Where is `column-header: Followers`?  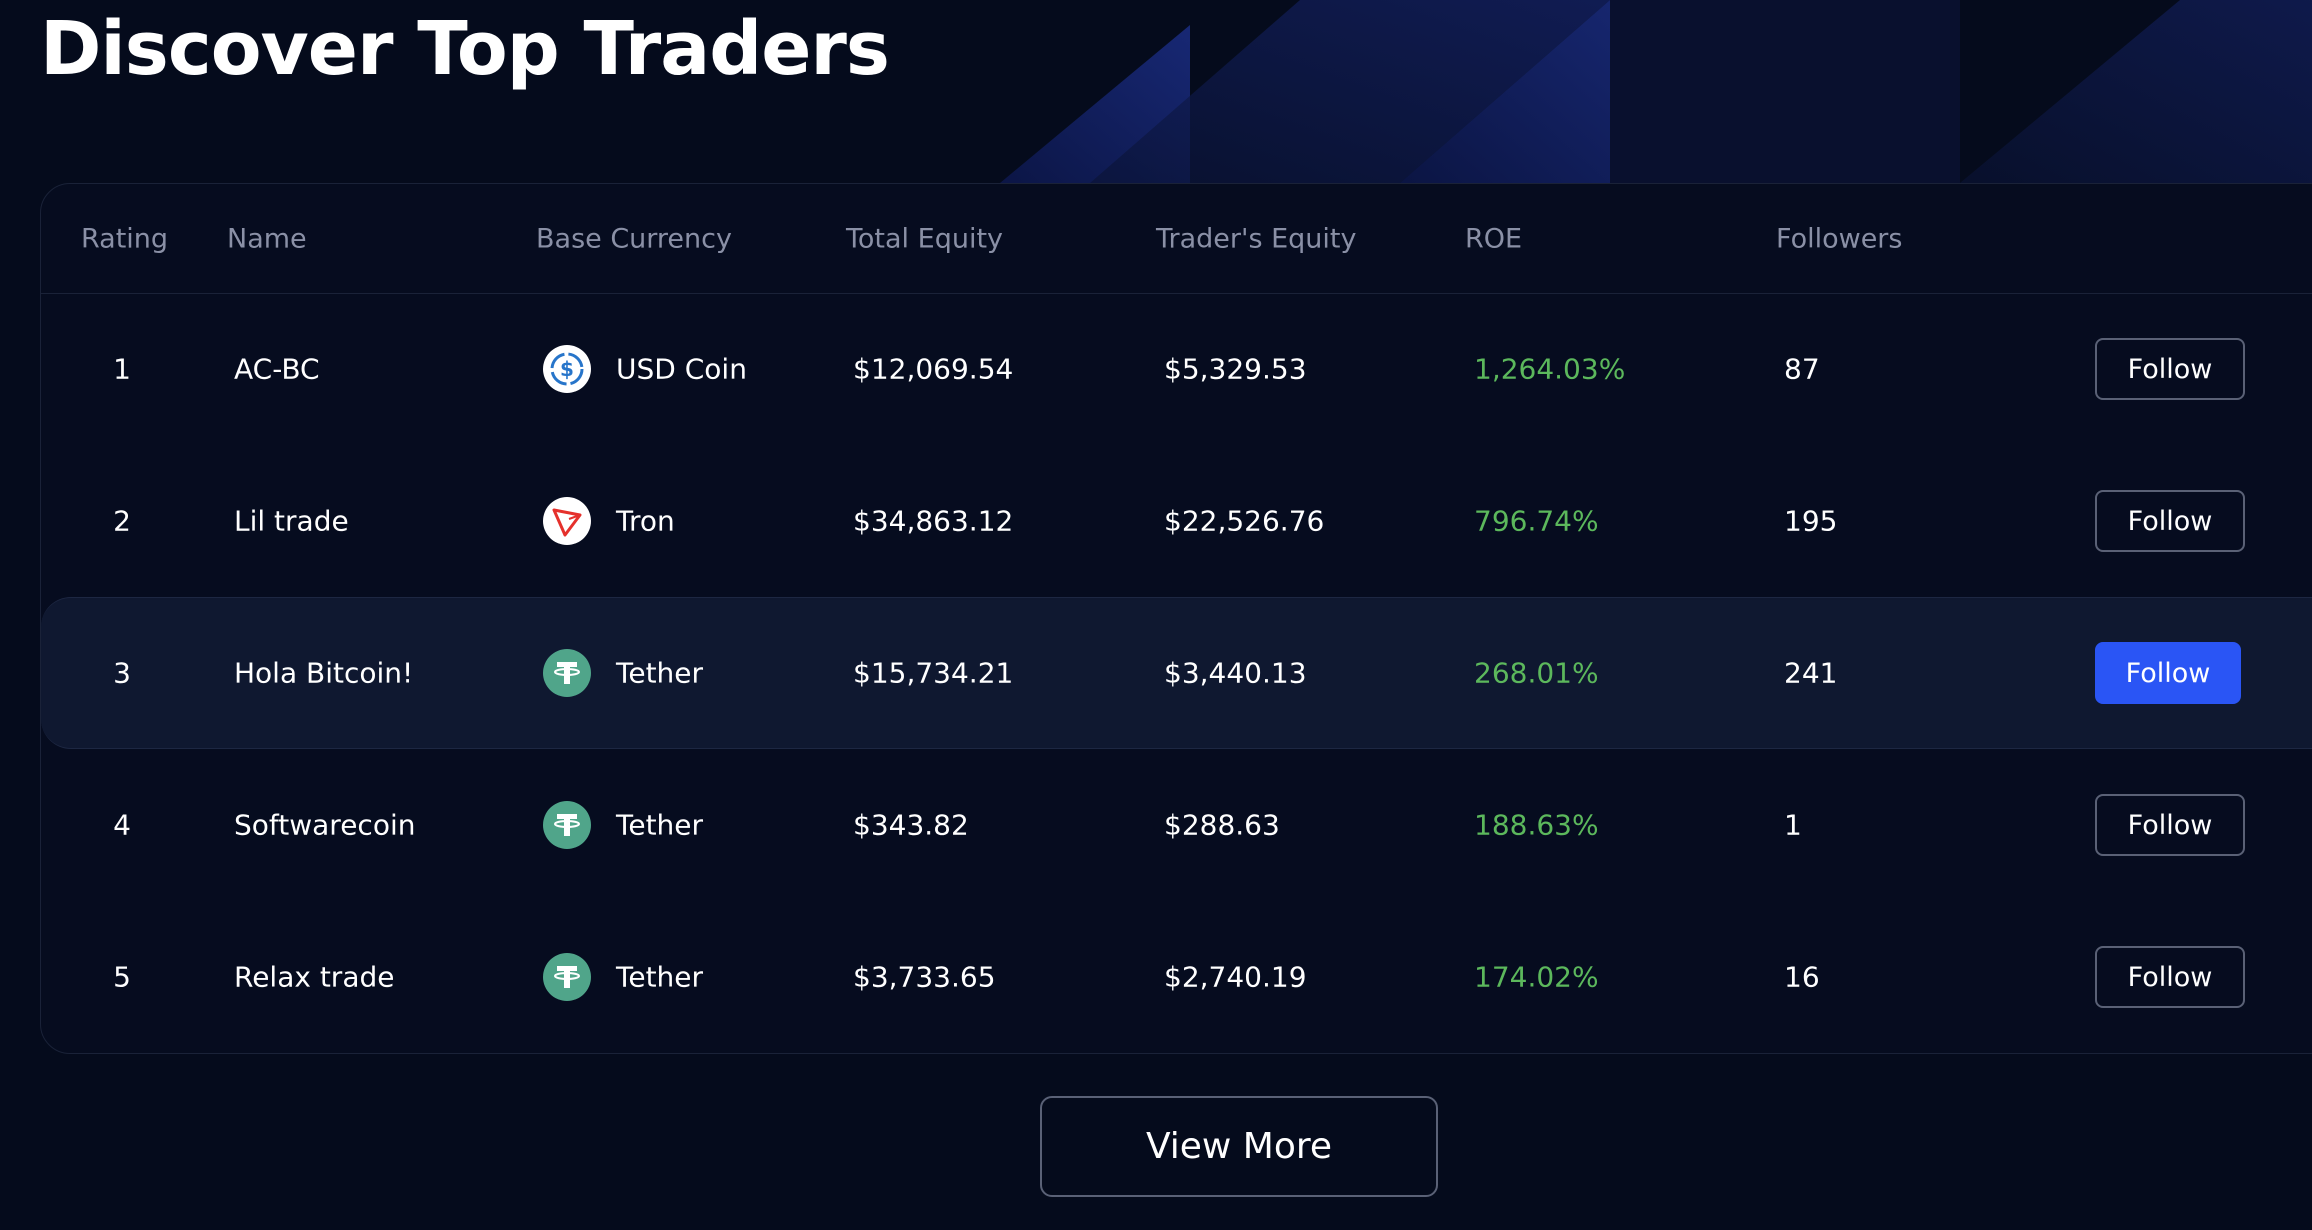
column-header: Followers is located at coordinates (1839, 238).